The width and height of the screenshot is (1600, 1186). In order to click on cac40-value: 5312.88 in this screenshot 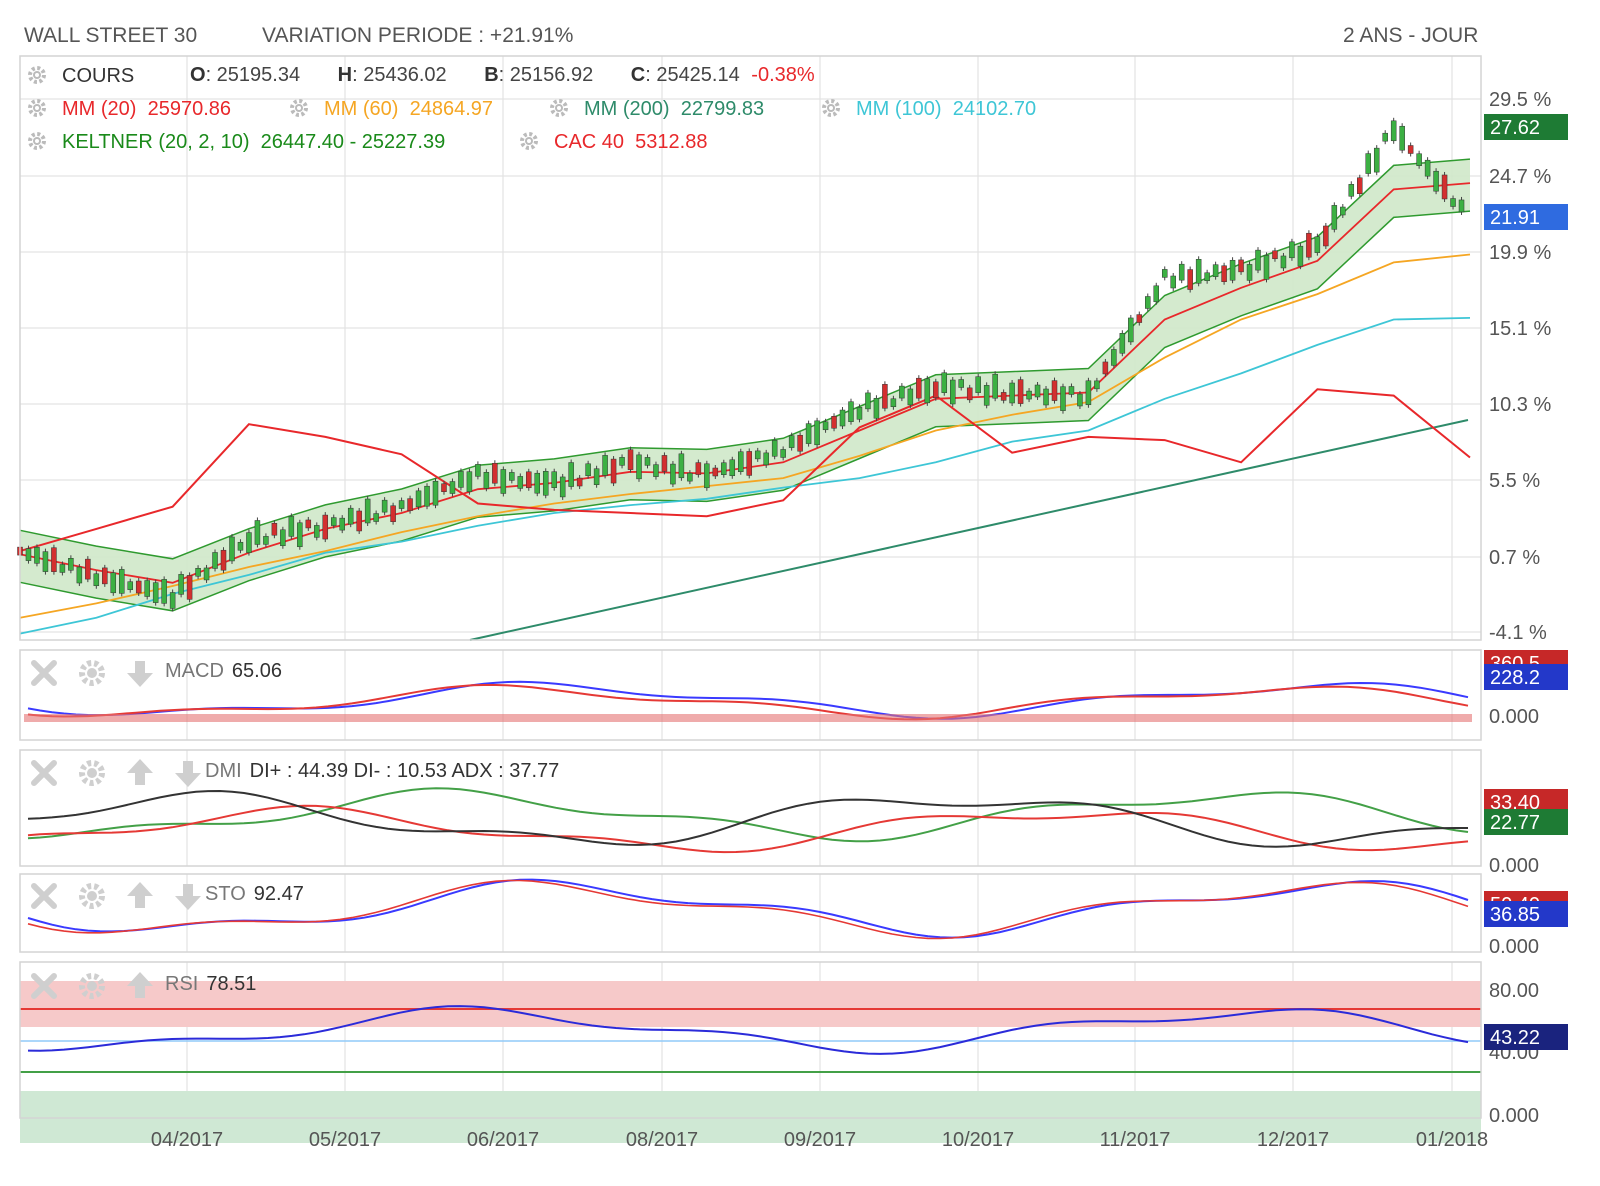, I will do `click(671, 142)`.